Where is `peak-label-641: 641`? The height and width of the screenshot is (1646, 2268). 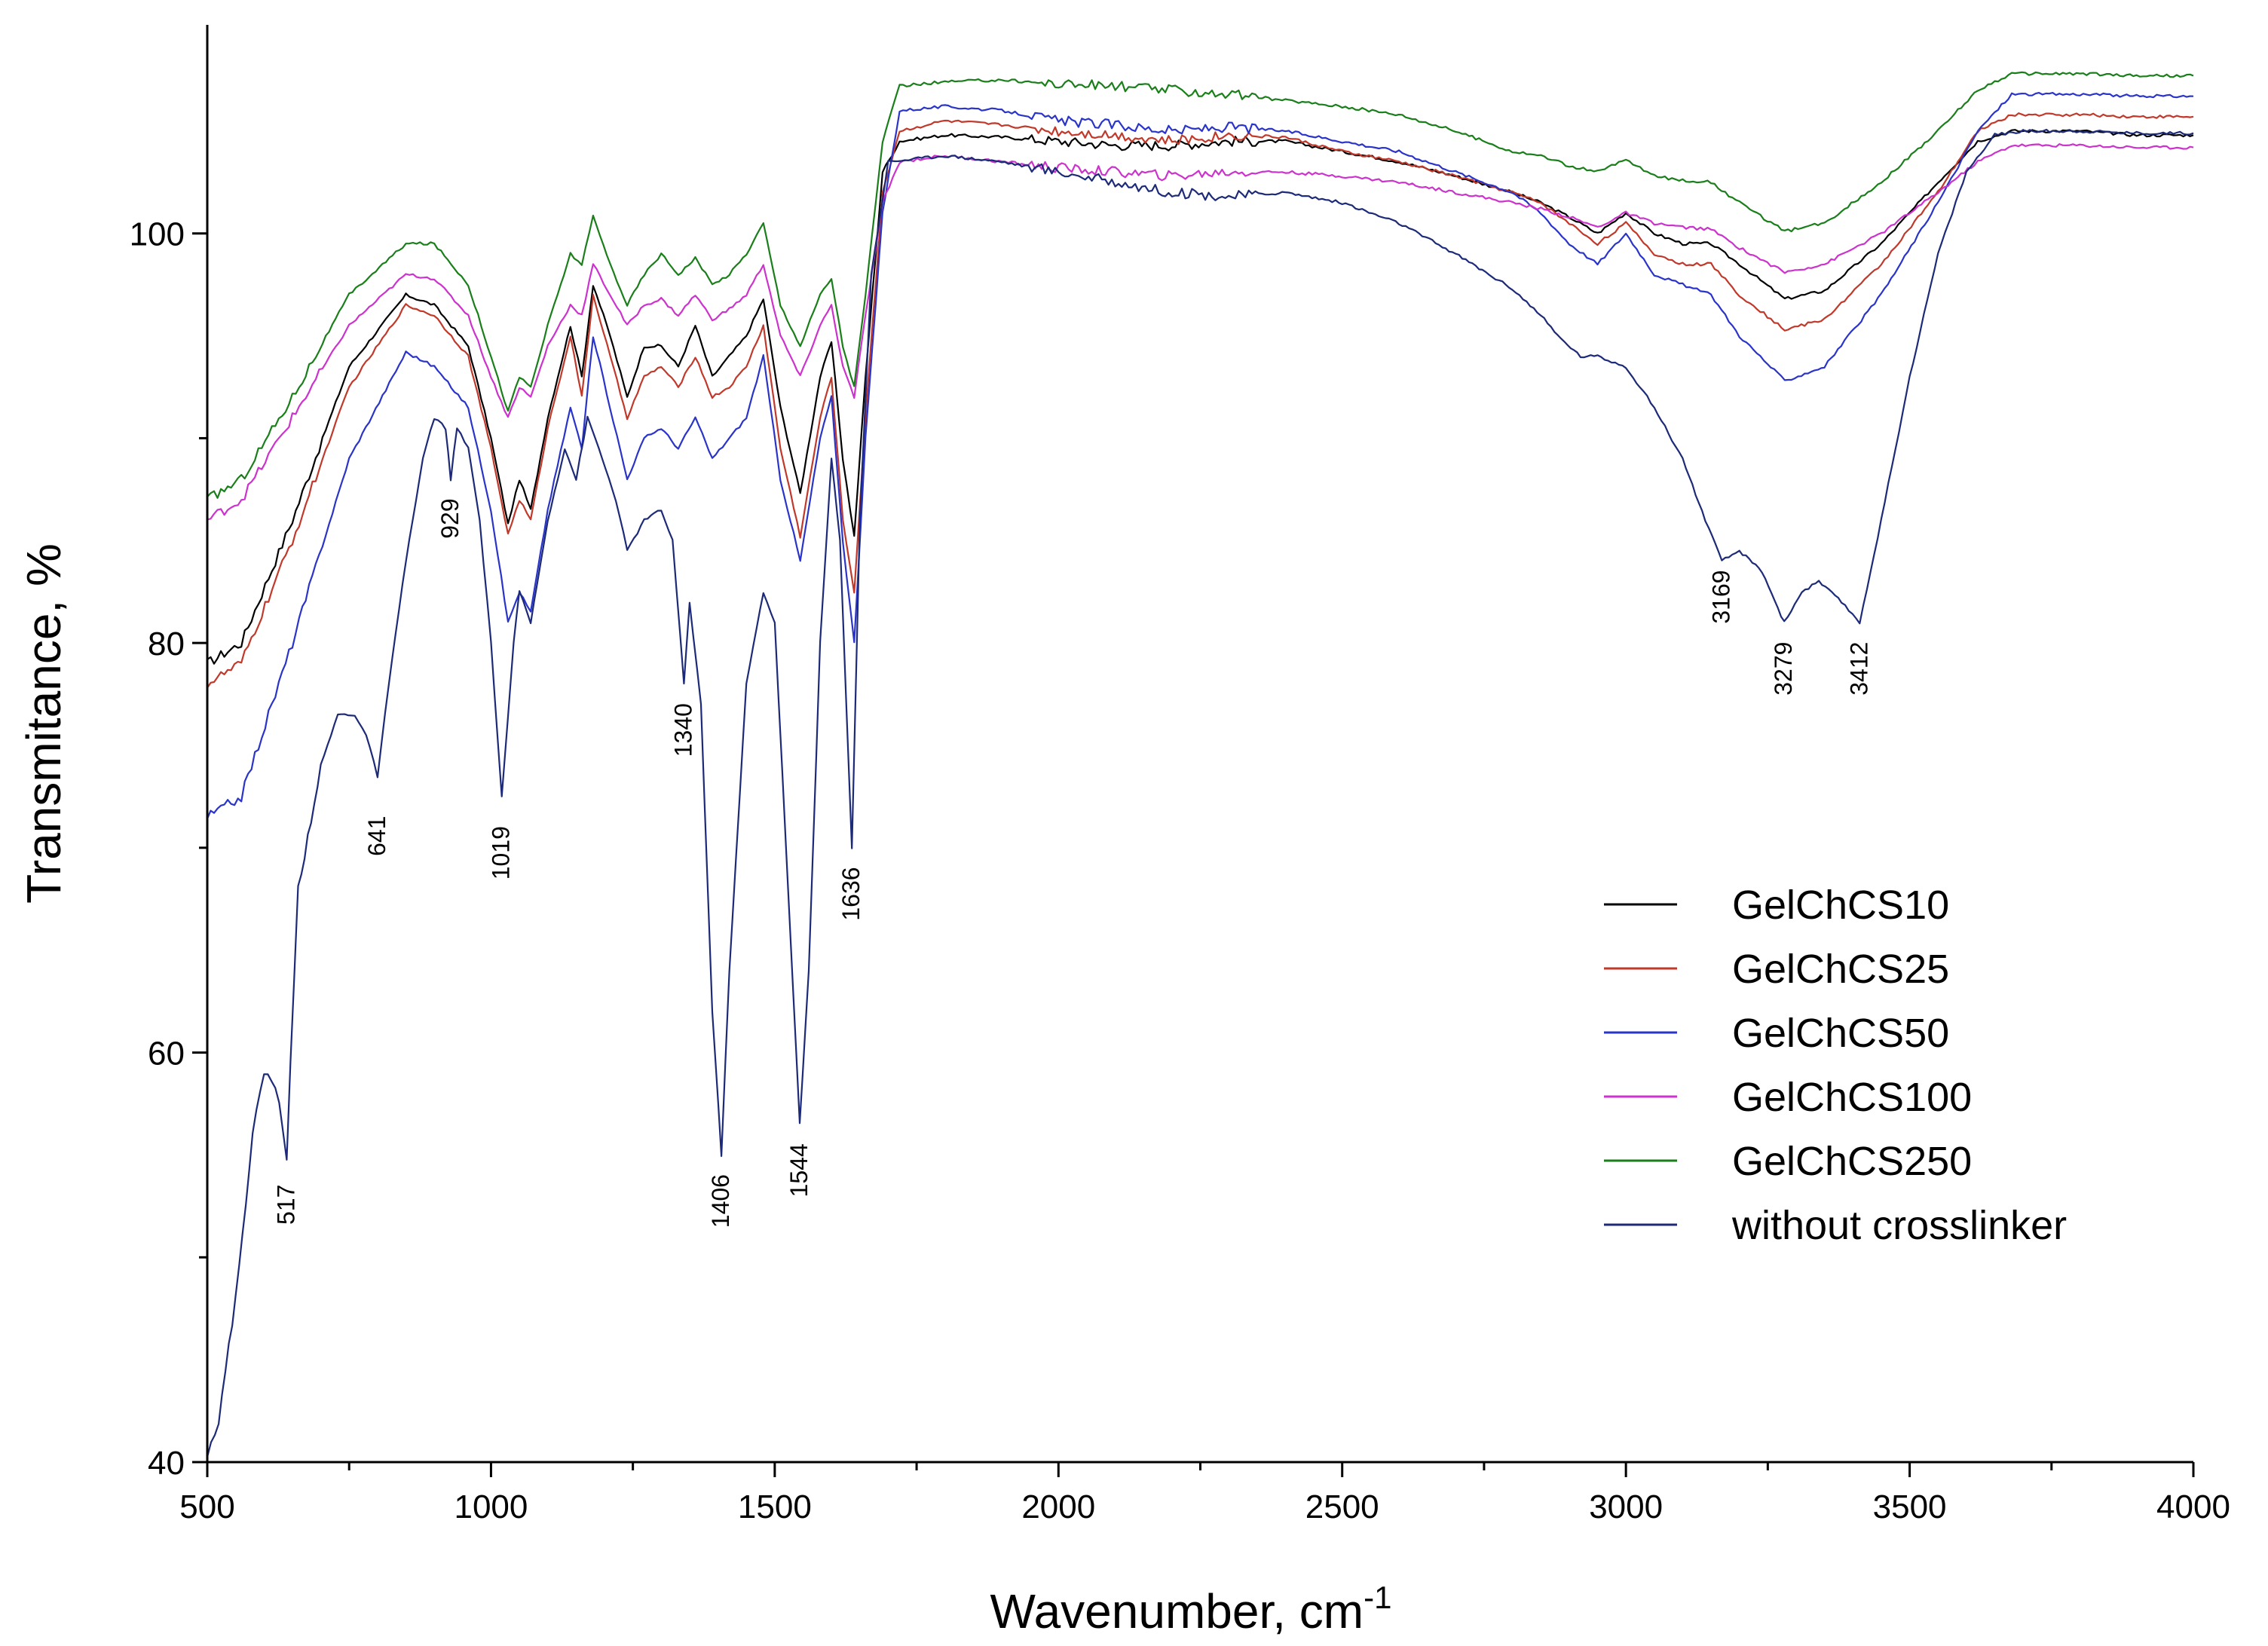 peak-label-641: 641 is located at coordinates (377, 836).